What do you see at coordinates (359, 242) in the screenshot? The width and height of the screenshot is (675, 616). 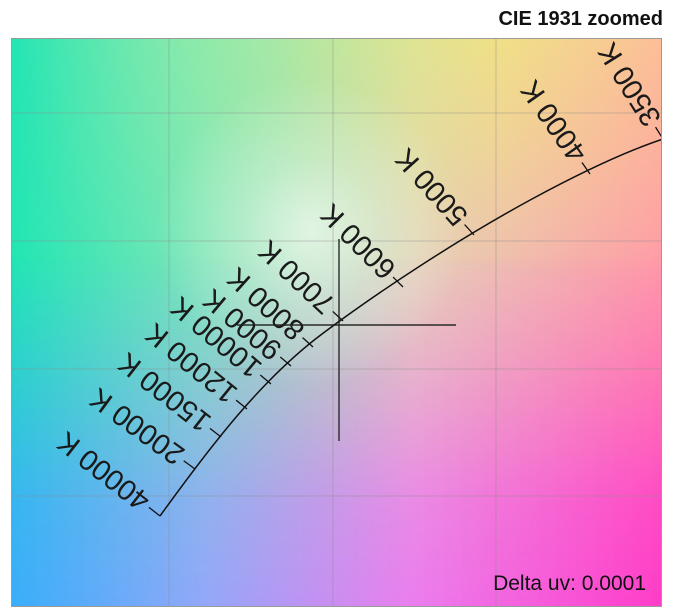 I see `temperature-tick-8: 6000 K` at bounding box center [359, 242].